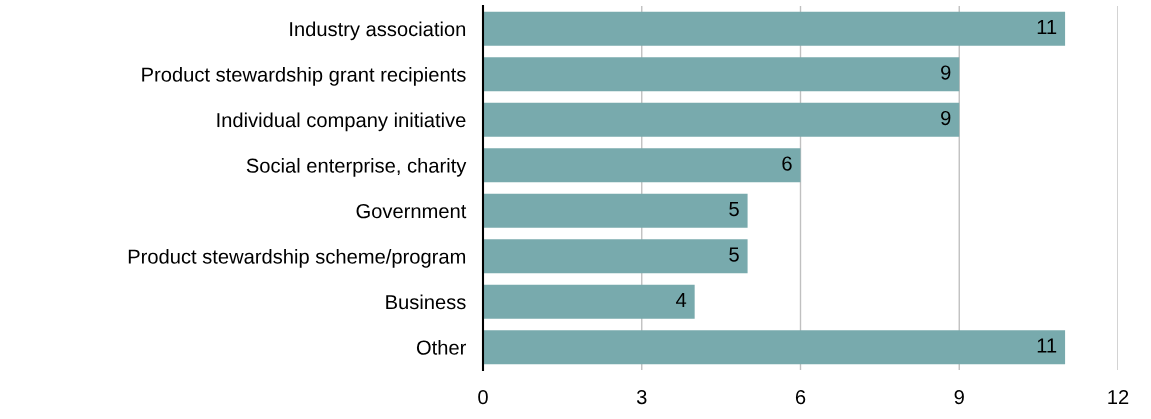  Describe the element at coordinates (1118, 397) in the screenshot. I see `x-tick-label: 12` at that location.